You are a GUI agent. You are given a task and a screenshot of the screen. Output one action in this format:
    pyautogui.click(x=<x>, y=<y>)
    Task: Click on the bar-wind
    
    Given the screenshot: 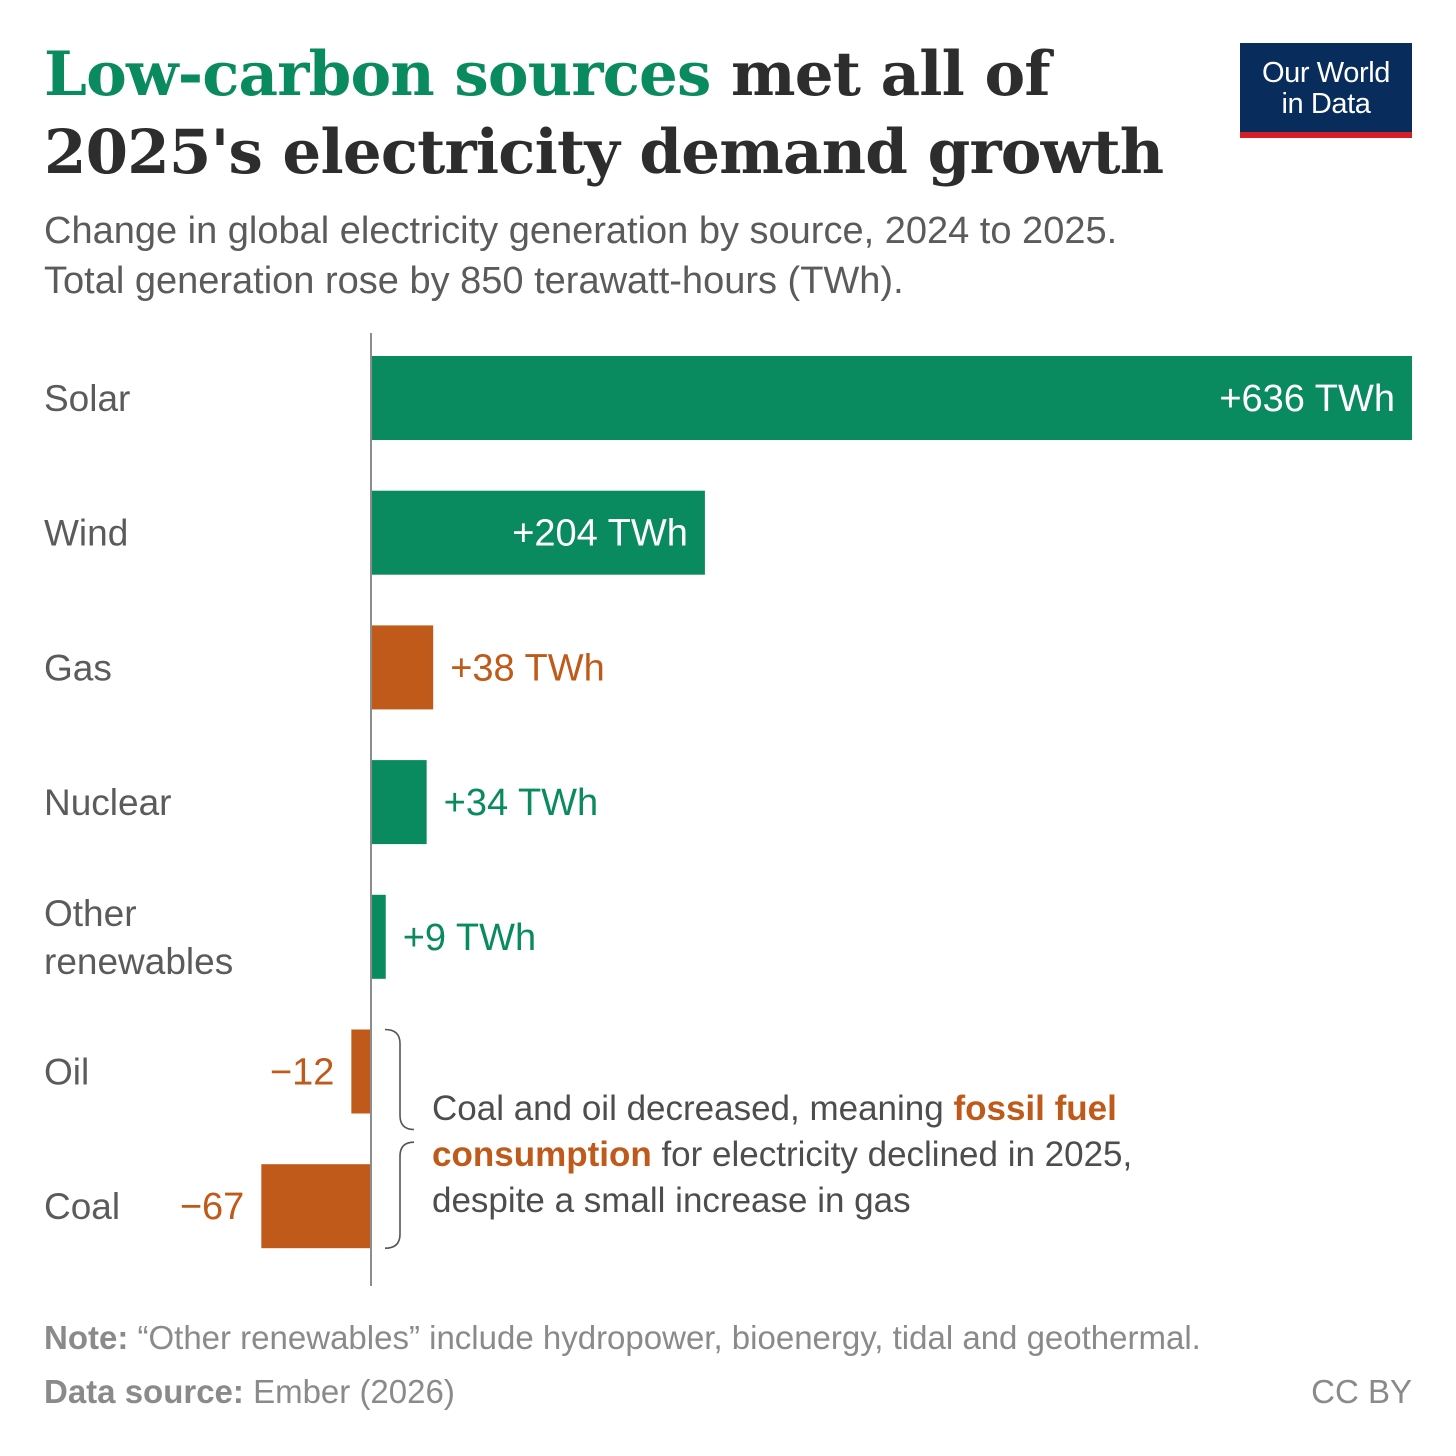 What is the action you would take?
    pyautogui.click(x=538, y=532)
    